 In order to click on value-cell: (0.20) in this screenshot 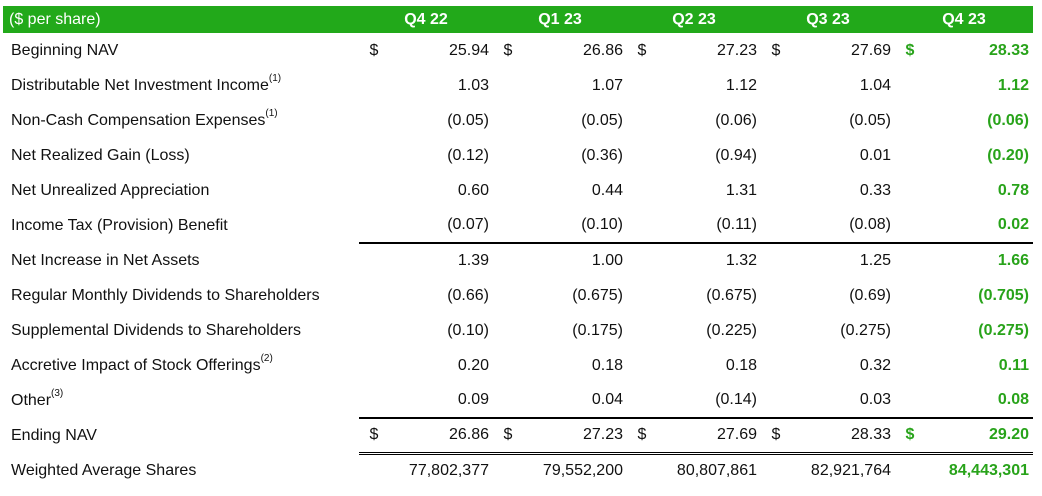, I will do `click(1008, 155)`.